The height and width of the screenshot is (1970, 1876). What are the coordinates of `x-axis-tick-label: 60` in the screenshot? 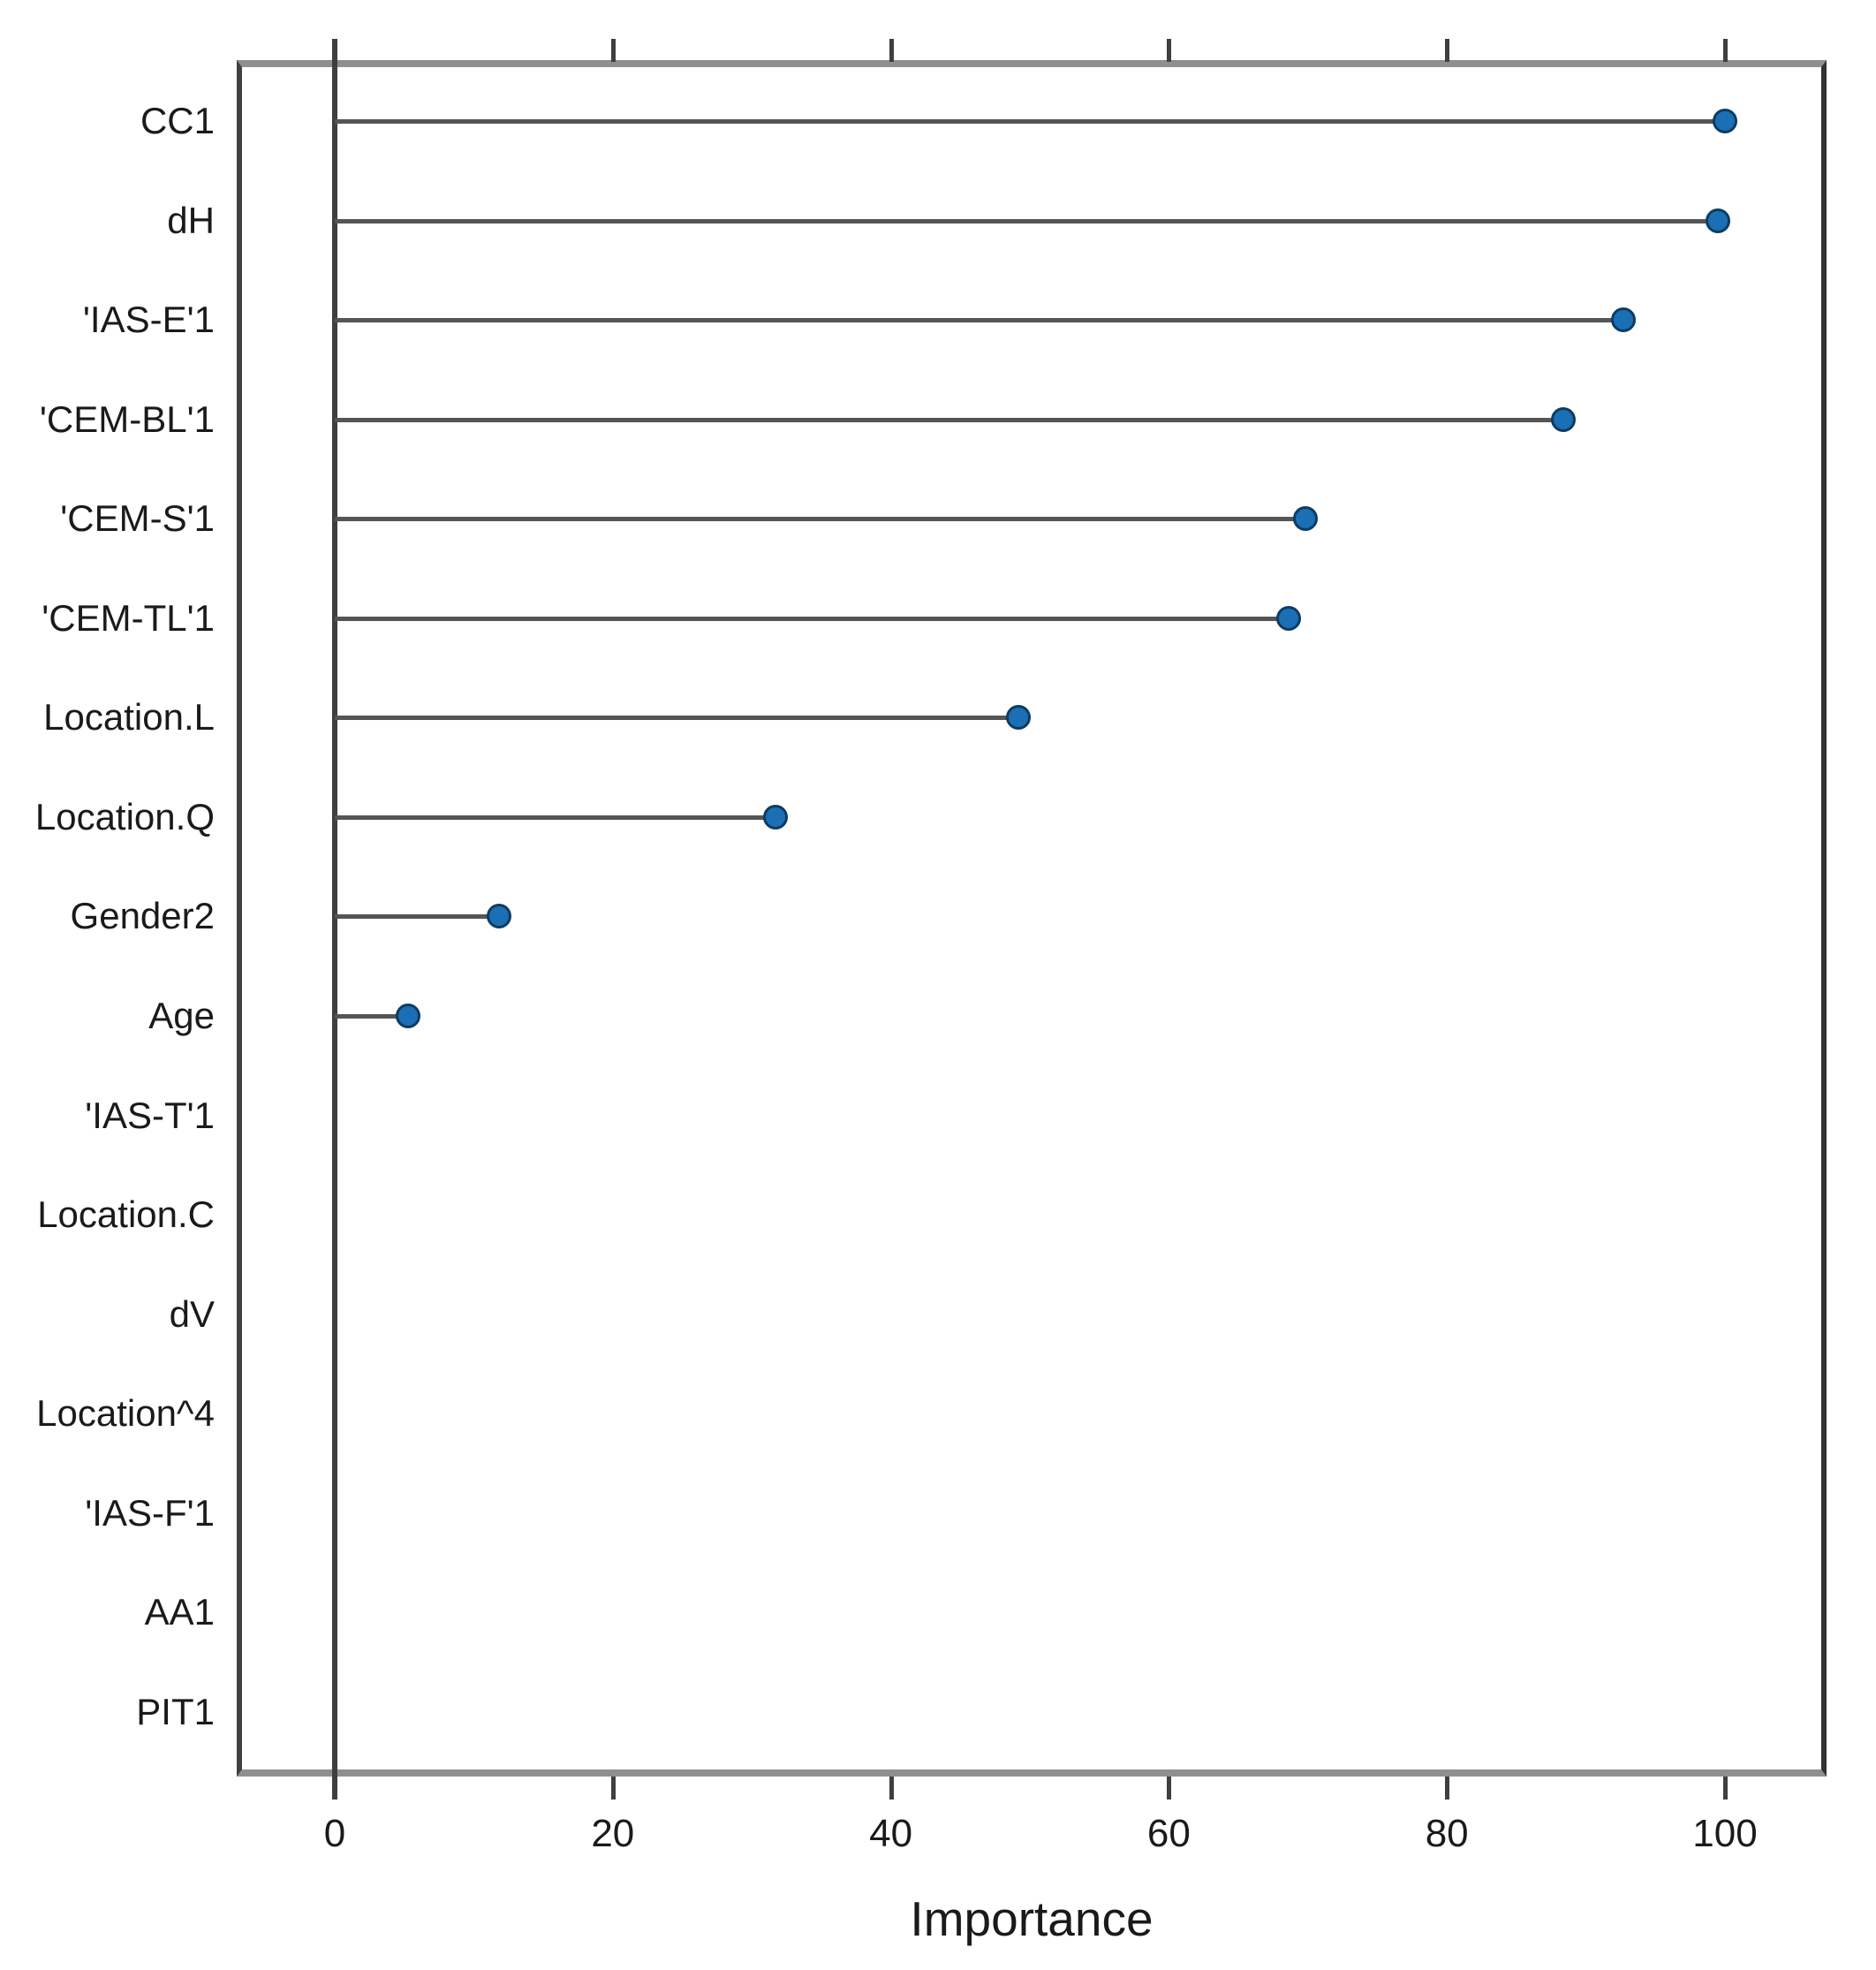 It's located at (1168, 1833).